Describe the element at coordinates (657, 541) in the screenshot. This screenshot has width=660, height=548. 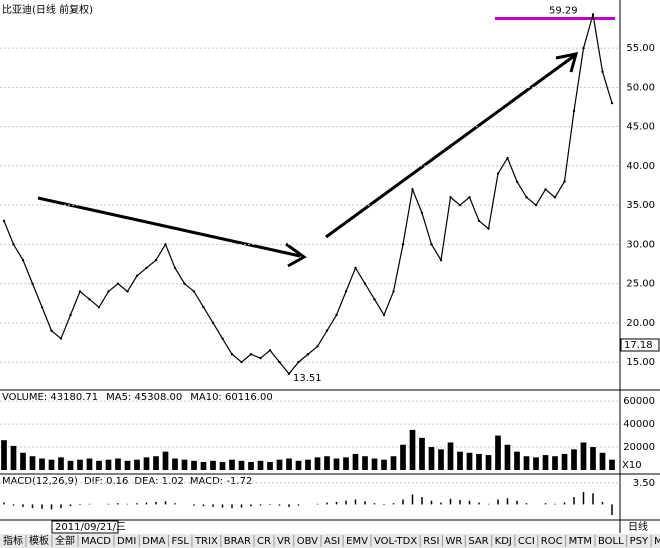
I see `tab: MCST` at that location.